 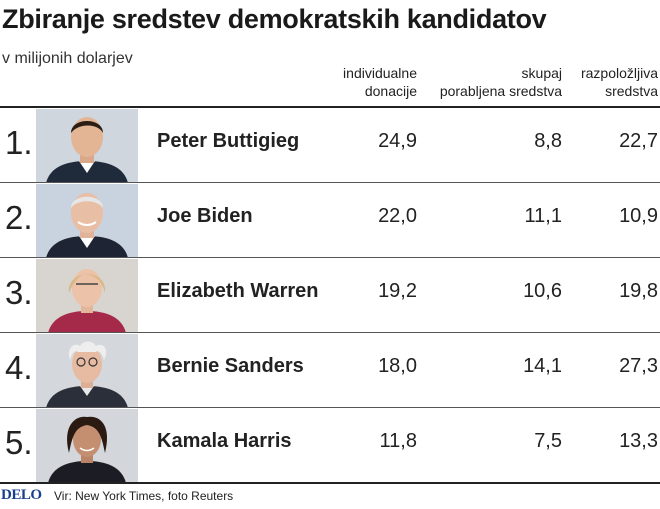 I want to click on table-row: 1. Peter Buttigieg 24,9 8,8 22,7, so click(x=330, y=145).